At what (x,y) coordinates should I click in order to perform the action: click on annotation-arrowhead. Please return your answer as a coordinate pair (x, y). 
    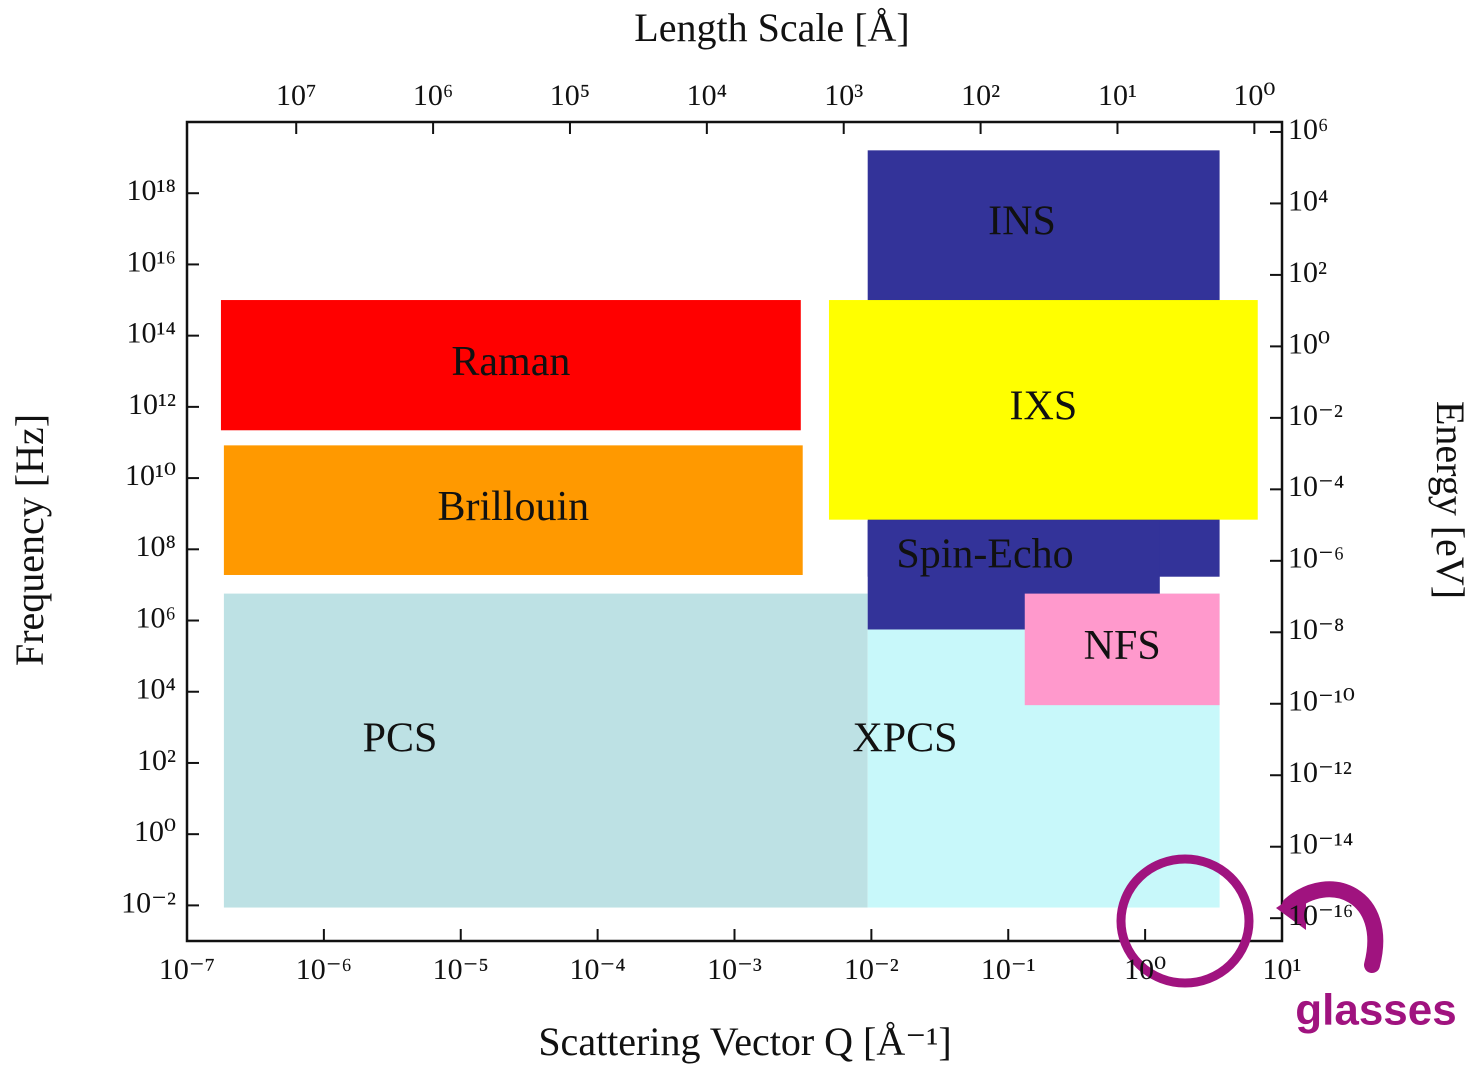
    Looking at the image, I should click on (1291, 909).